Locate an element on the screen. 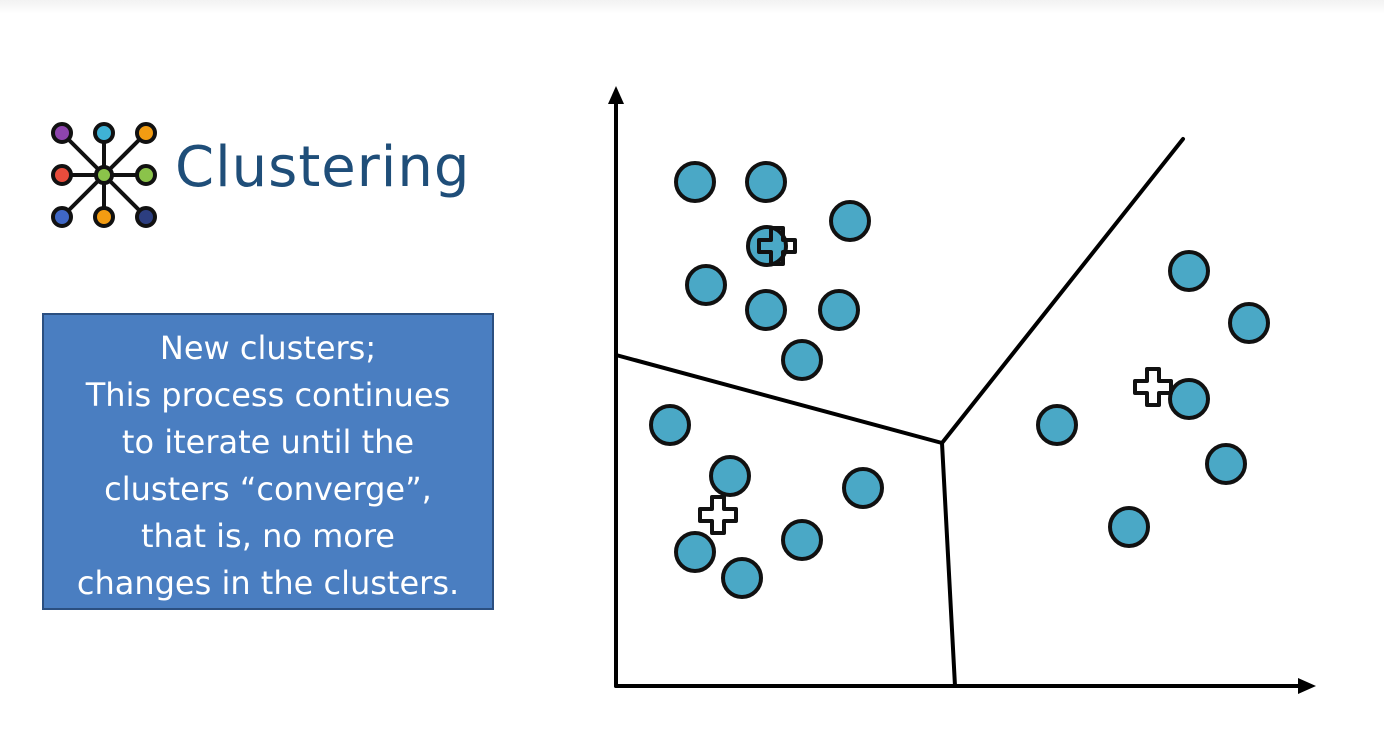 The width and height of the screenshot is (1384, 744). network-cluster-icon is located at coordinates (104, 175).